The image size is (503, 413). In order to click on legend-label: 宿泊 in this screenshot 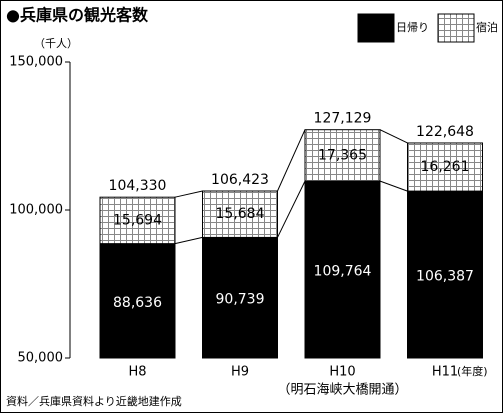, I will do `click(487, 27)`.